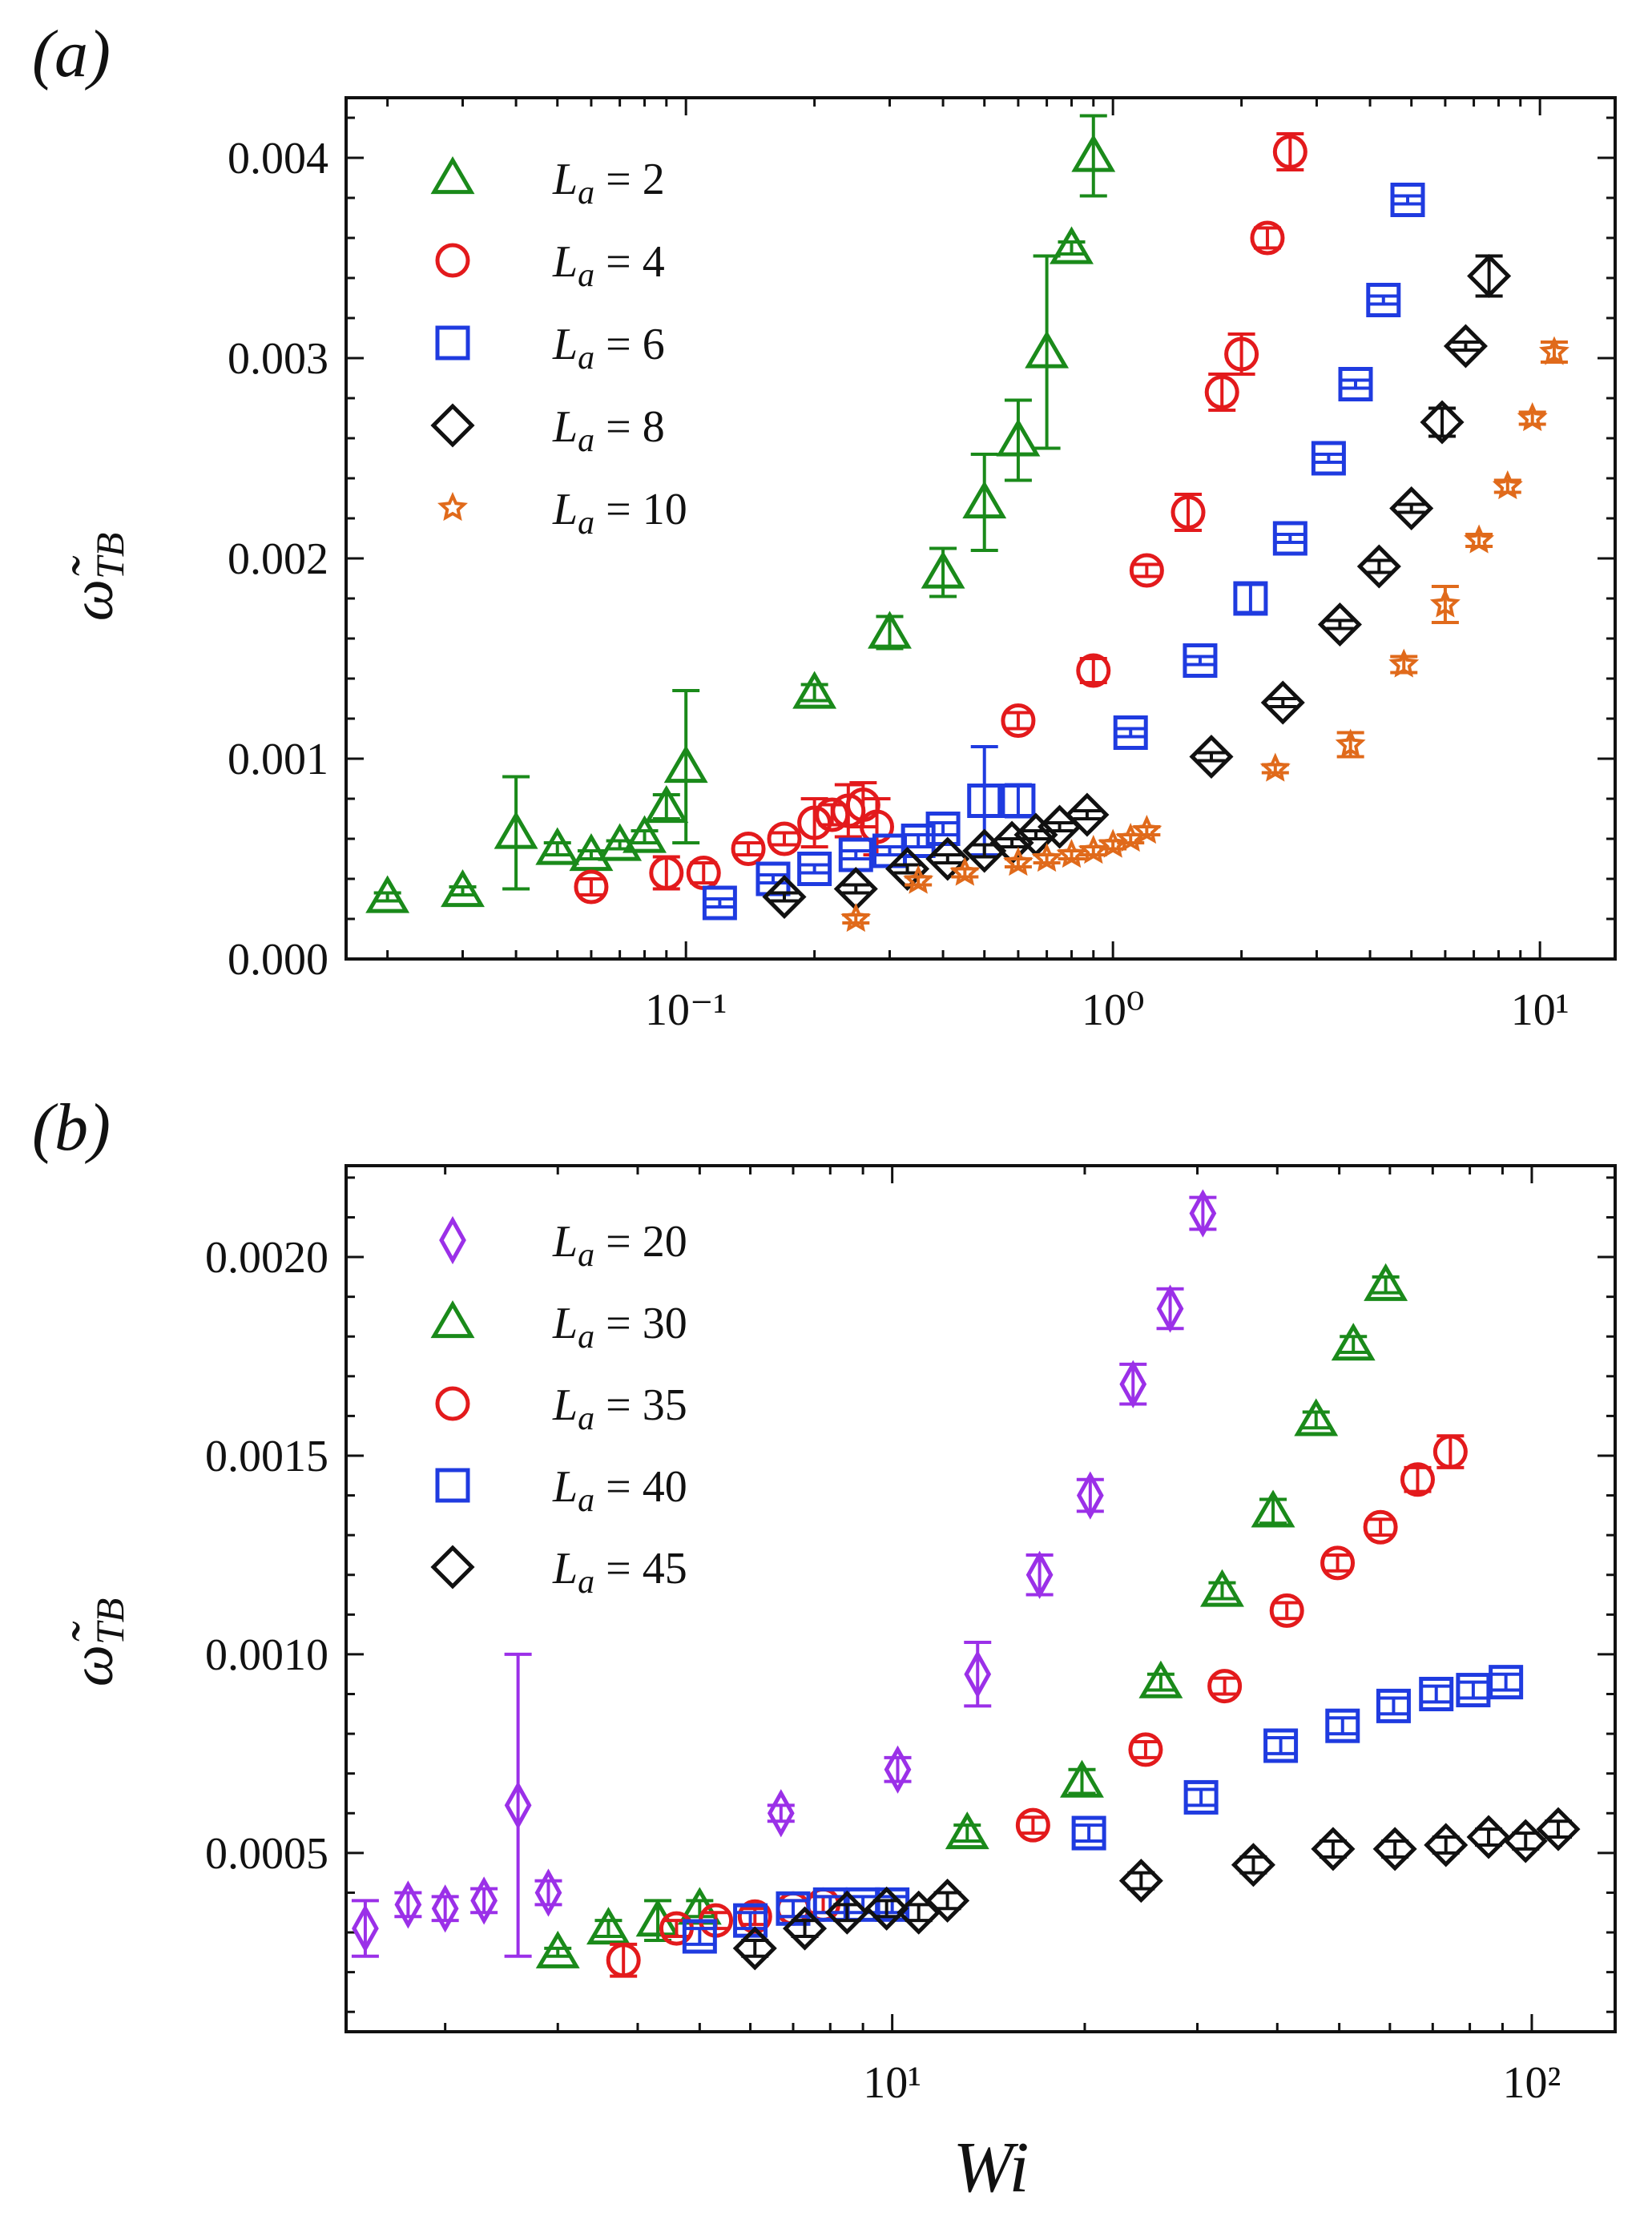 The width and height of the screenshot is (1652, 2220). I want to click on panel-a-xtick-label: 10⁻¹, so click(686, 1010).